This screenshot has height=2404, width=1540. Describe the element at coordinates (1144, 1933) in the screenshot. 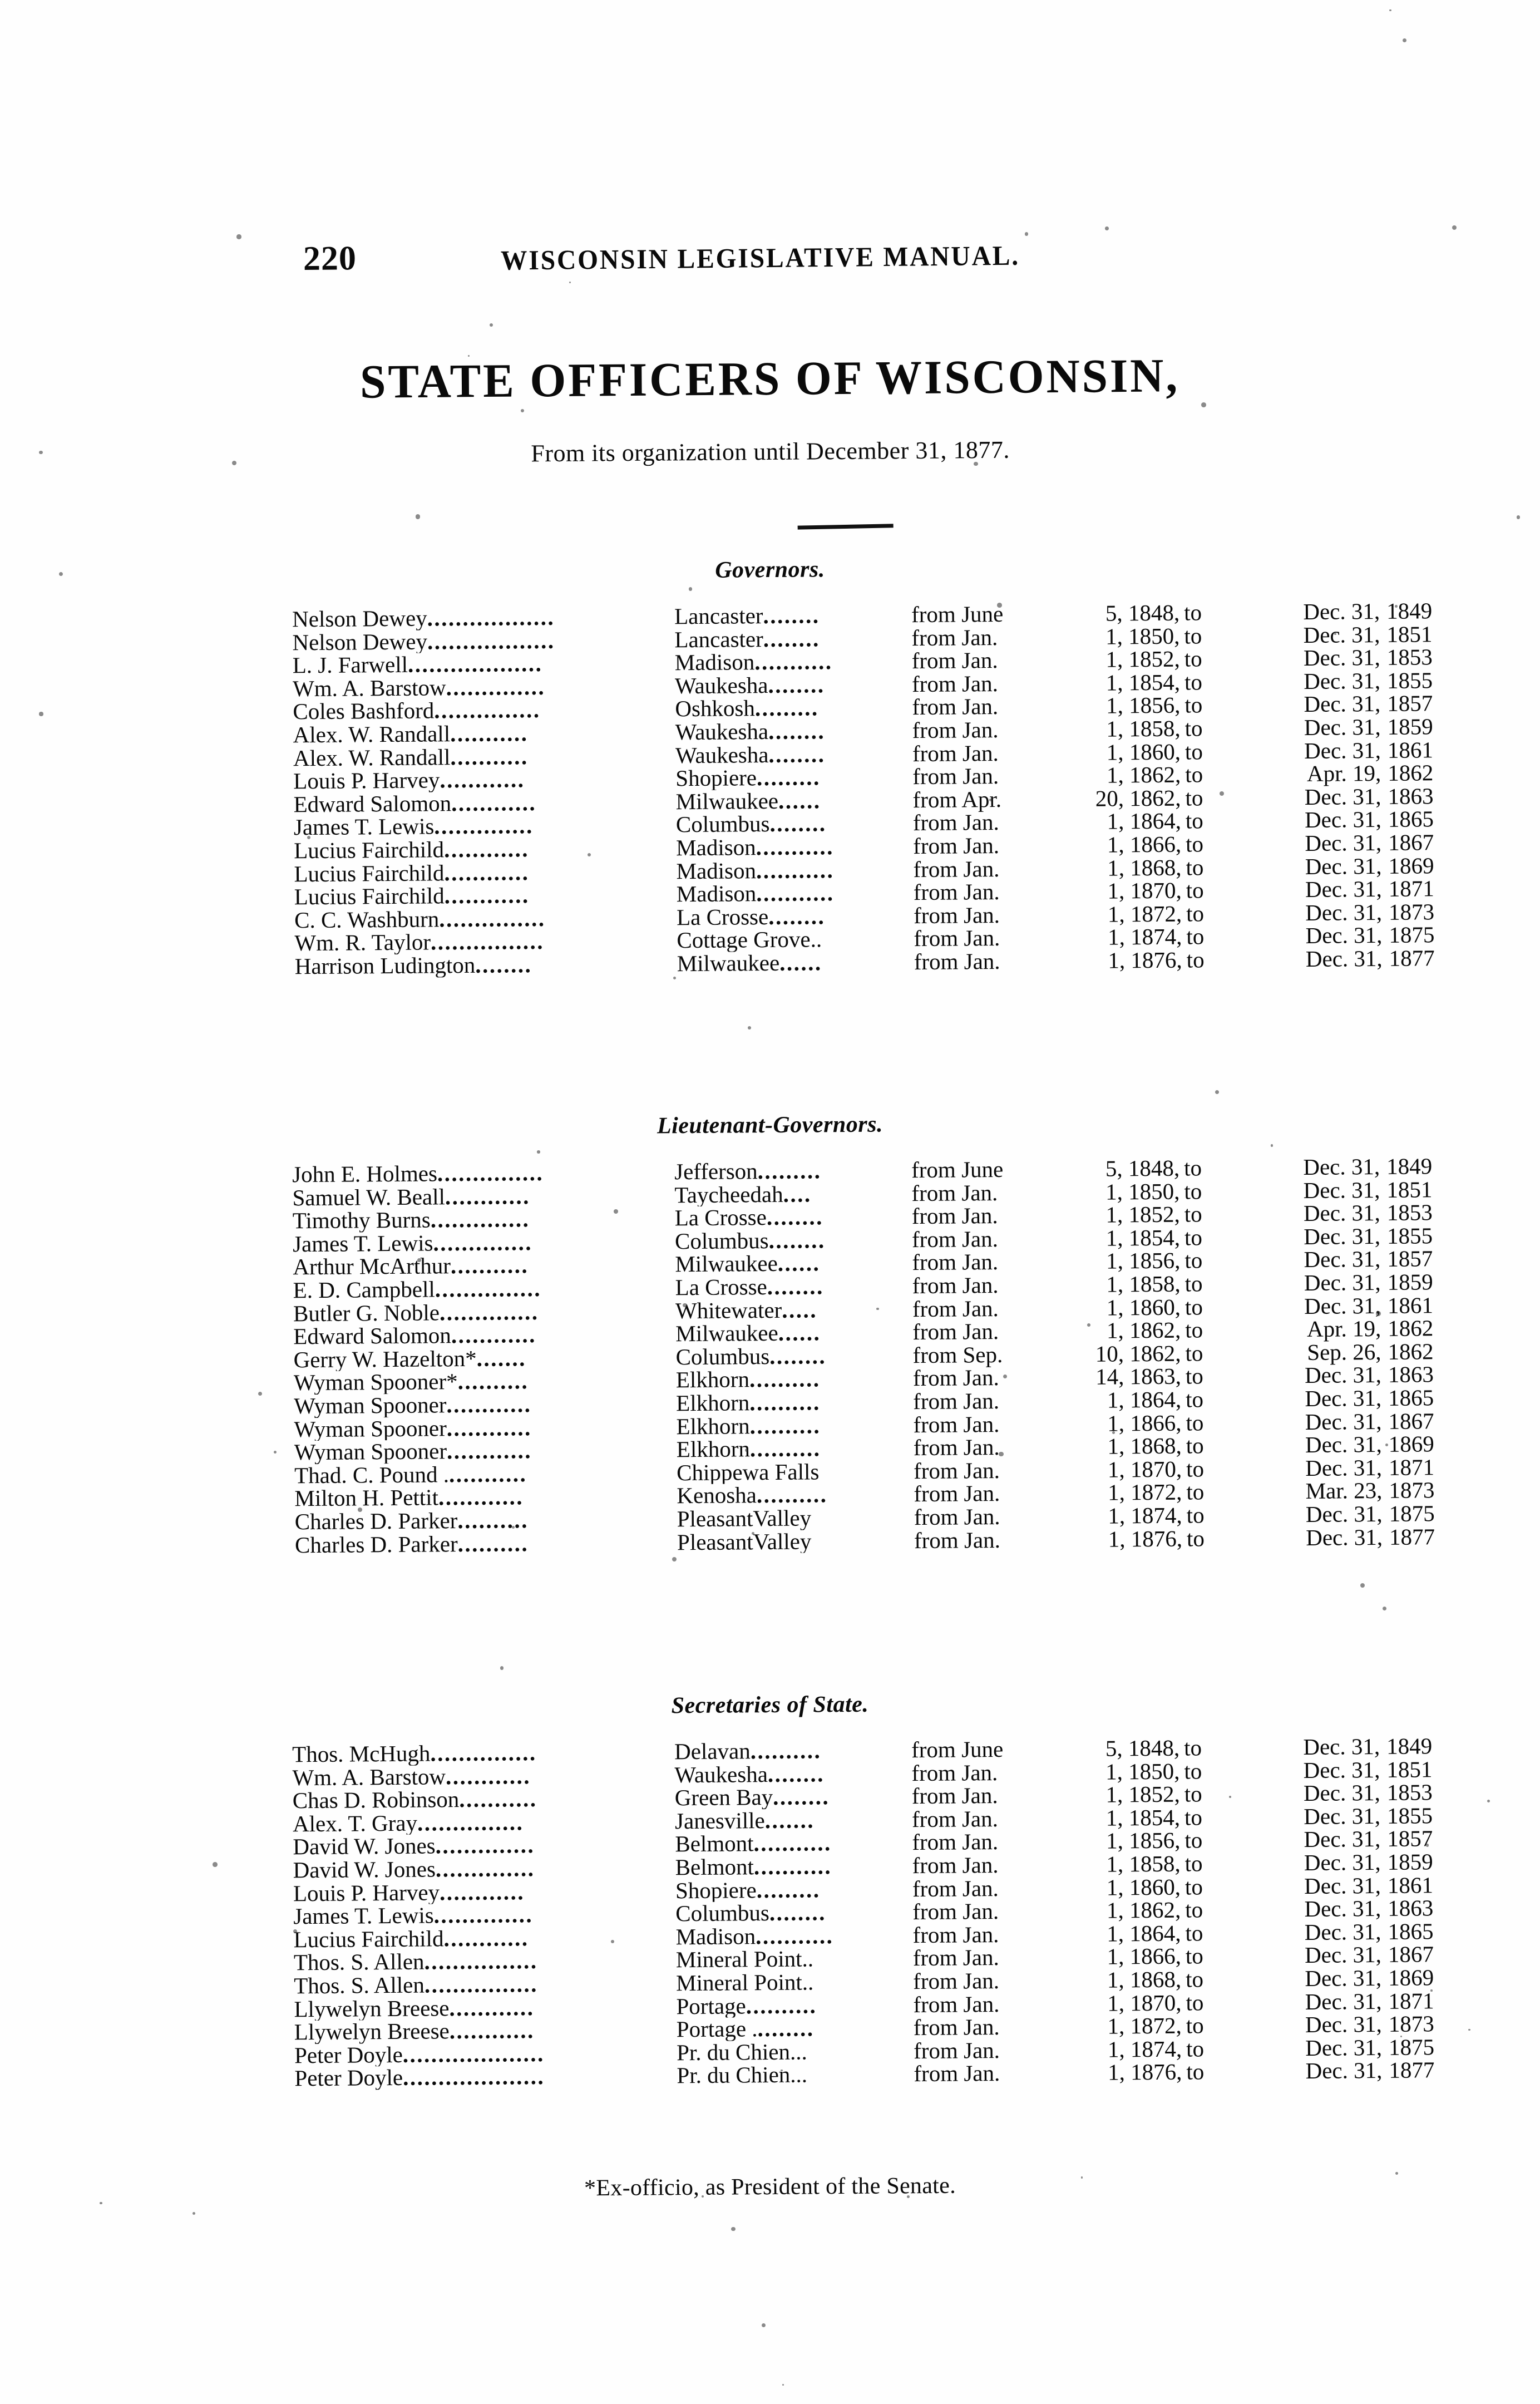

I see `term-start-date: 1, 1864,` at that location.